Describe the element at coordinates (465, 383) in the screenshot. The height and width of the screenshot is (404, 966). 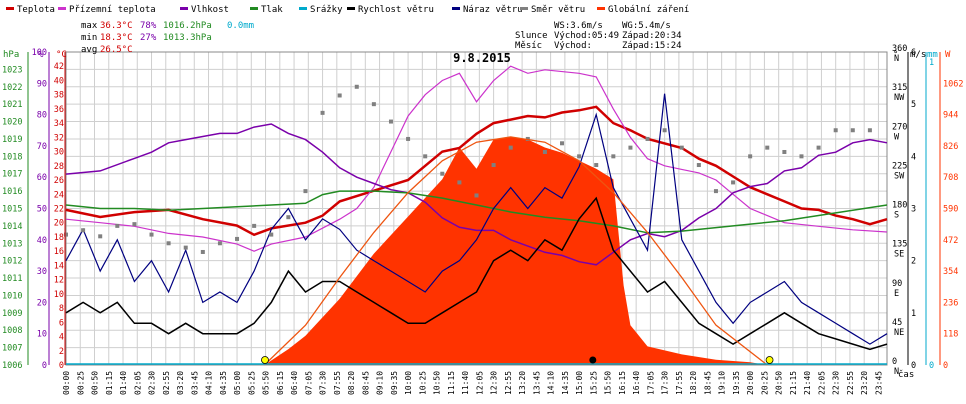
I see `x-tick-label: 11:40` at that location.